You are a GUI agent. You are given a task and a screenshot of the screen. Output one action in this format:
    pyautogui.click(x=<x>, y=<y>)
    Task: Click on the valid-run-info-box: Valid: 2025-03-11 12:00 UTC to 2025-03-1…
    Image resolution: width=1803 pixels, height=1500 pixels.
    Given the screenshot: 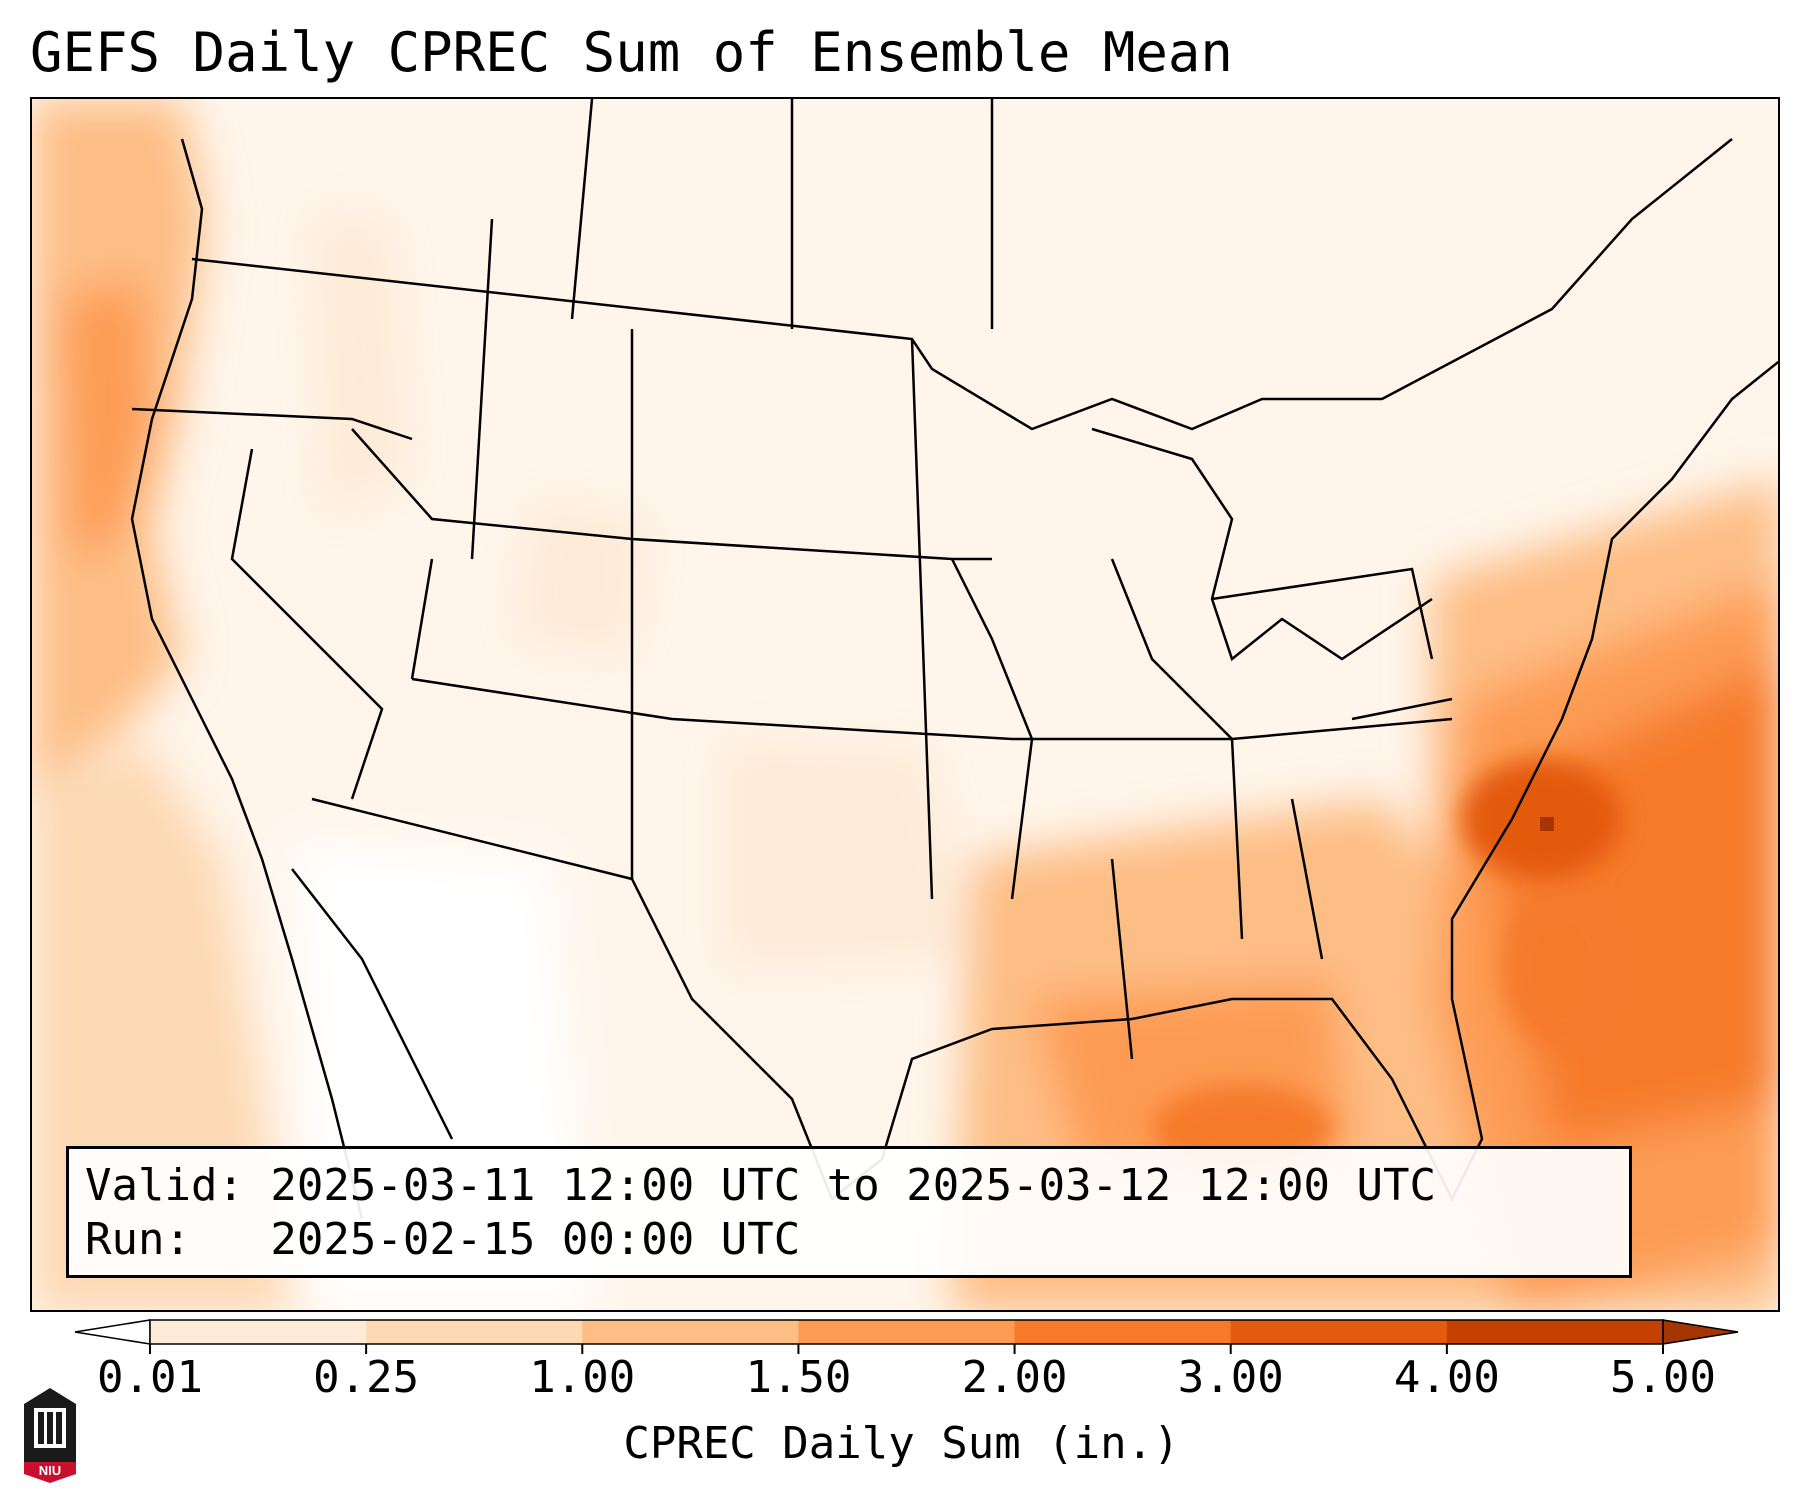 What is the action you would take?
    pyautogui.click(x=849, y=1212)
    